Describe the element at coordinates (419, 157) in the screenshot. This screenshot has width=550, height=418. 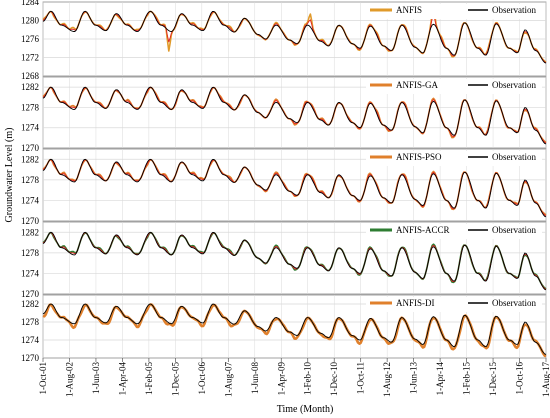
I see `legend-label-model: ANFIS-PSO` at that location.